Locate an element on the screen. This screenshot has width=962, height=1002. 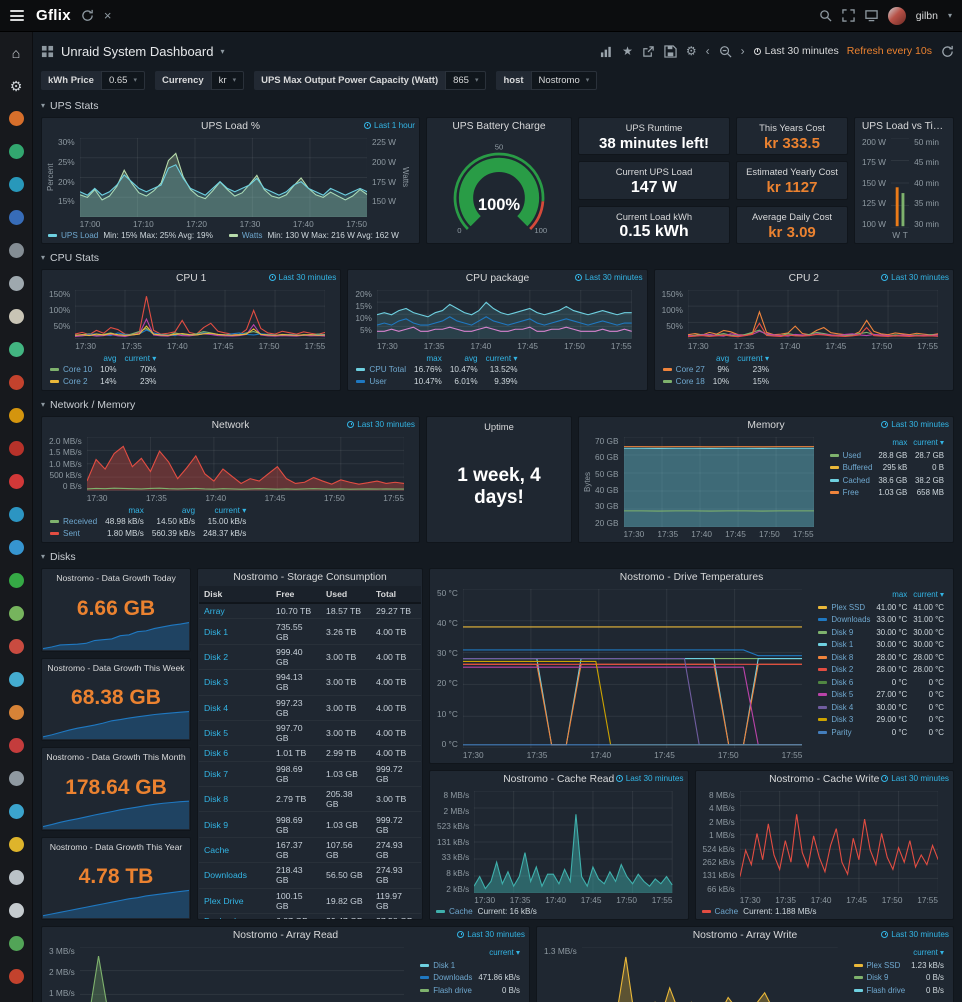
legend-series-toggle: Disk 8 is located at coordinates (844, 658).